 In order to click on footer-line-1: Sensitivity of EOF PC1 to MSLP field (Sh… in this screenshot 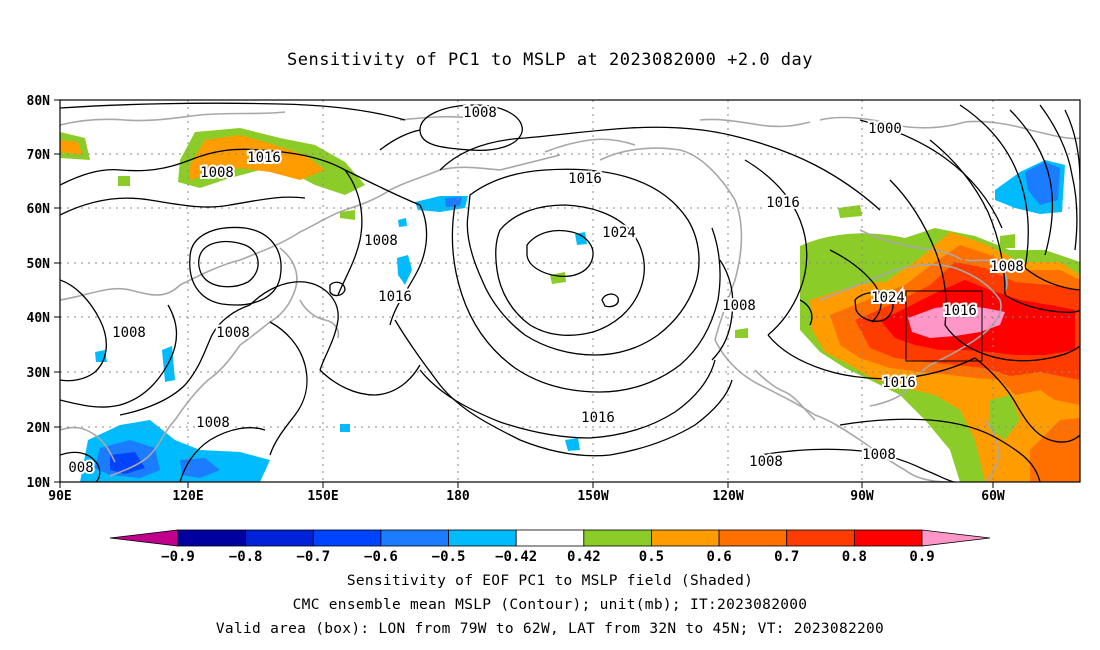, I will do `click(550, 581)`.